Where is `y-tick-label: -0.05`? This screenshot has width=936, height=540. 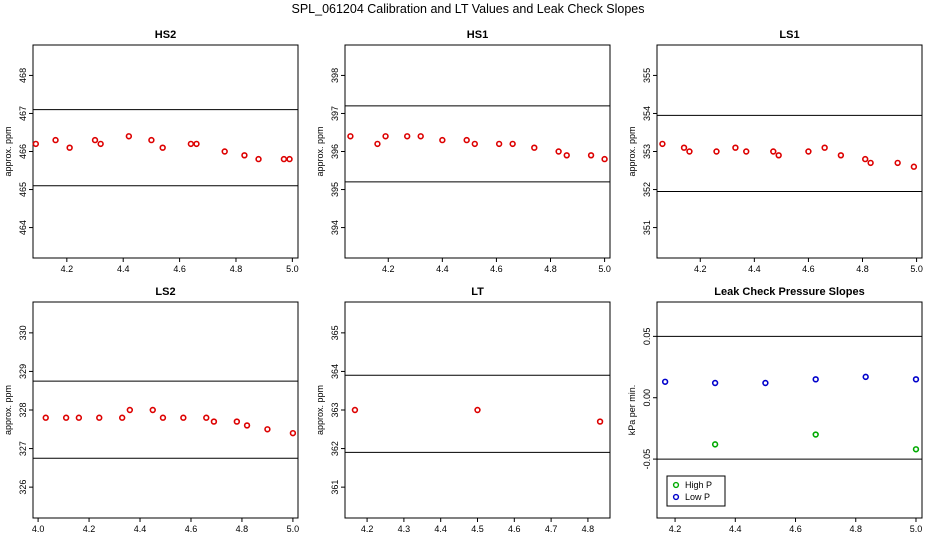 y-tick-label: -0.05 is located at coordinates (647, 459).